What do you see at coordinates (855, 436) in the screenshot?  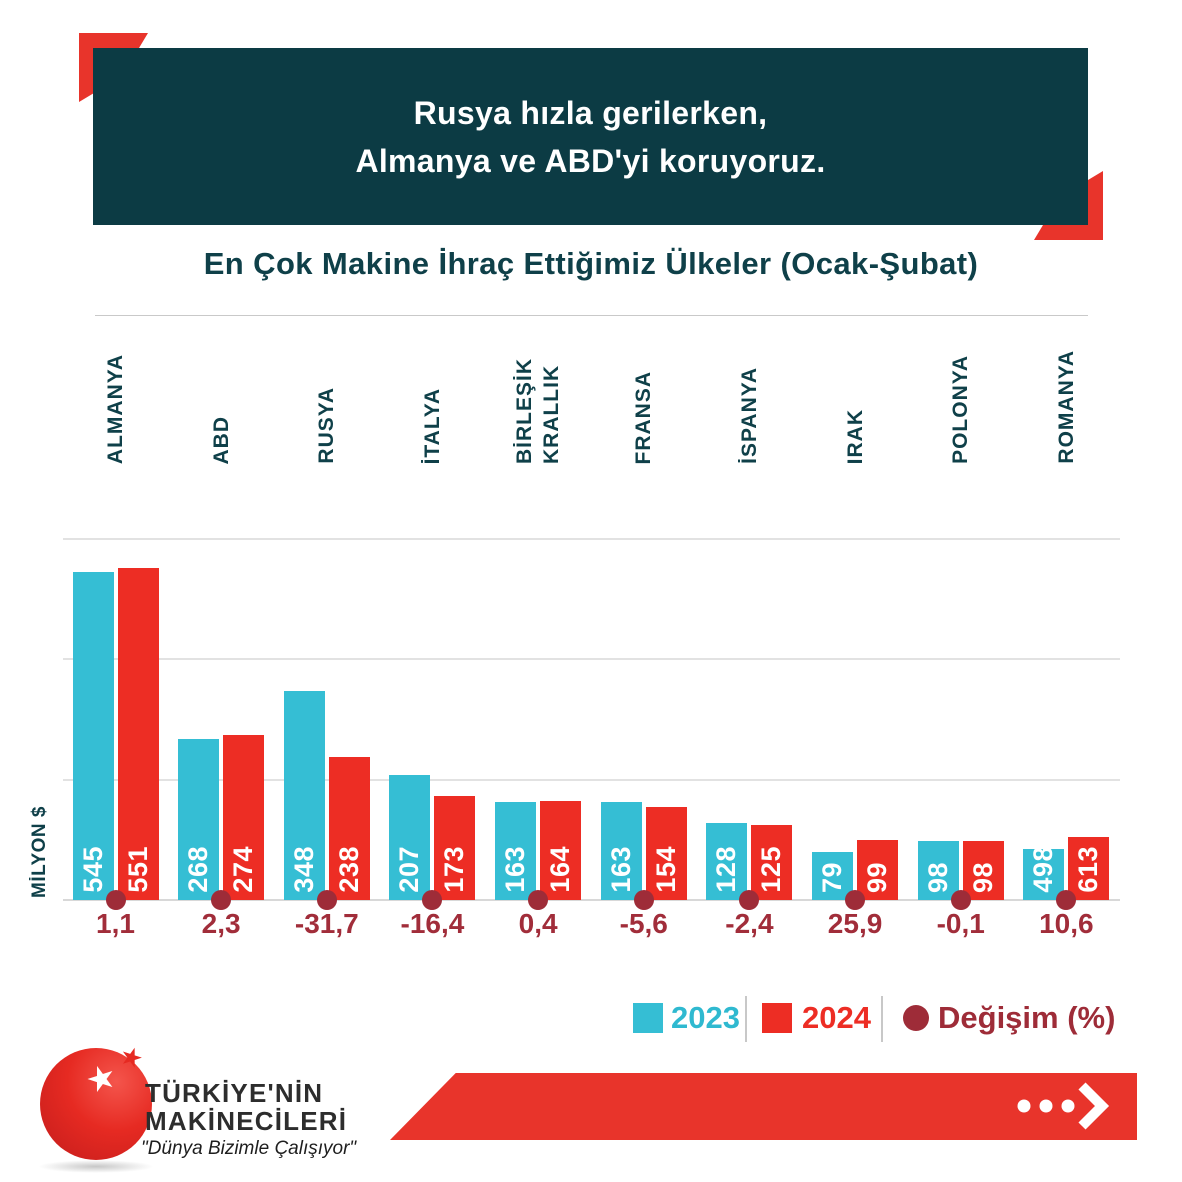 I see `country-label-text: IRAK` at bounding box center [855, 436].